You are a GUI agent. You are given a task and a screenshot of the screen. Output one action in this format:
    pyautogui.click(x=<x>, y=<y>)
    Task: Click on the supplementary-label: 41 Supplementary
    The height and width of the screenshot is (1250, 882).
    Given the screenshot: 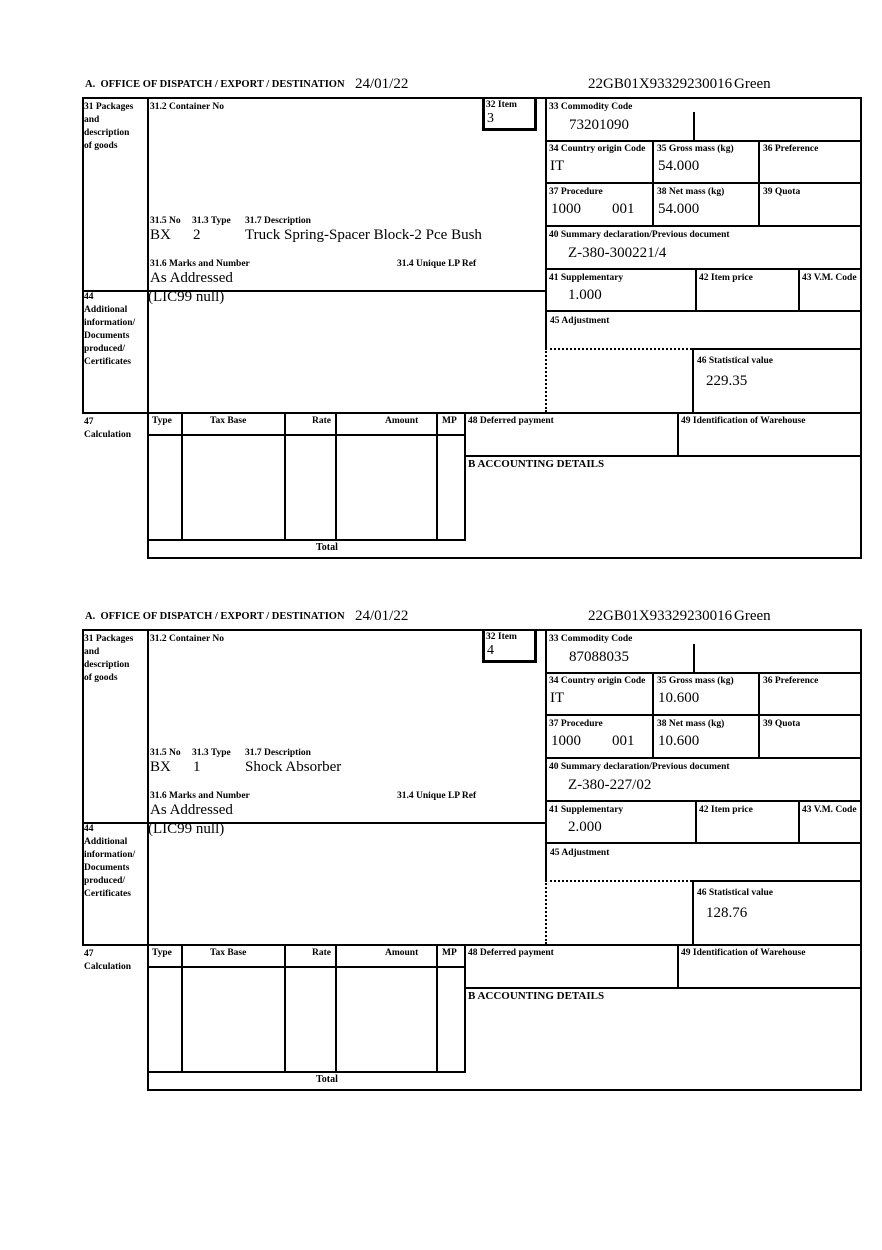 What is the action you would take?
    pyautogui.click(x=586, y=278)
    